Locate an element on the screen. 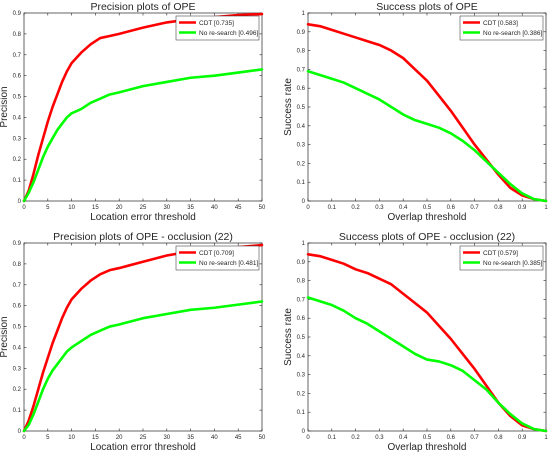 This screenshot has width=550, height=454. legend: CDT [0.583] No re-search [0.386] is located at coordinates (501, 28).